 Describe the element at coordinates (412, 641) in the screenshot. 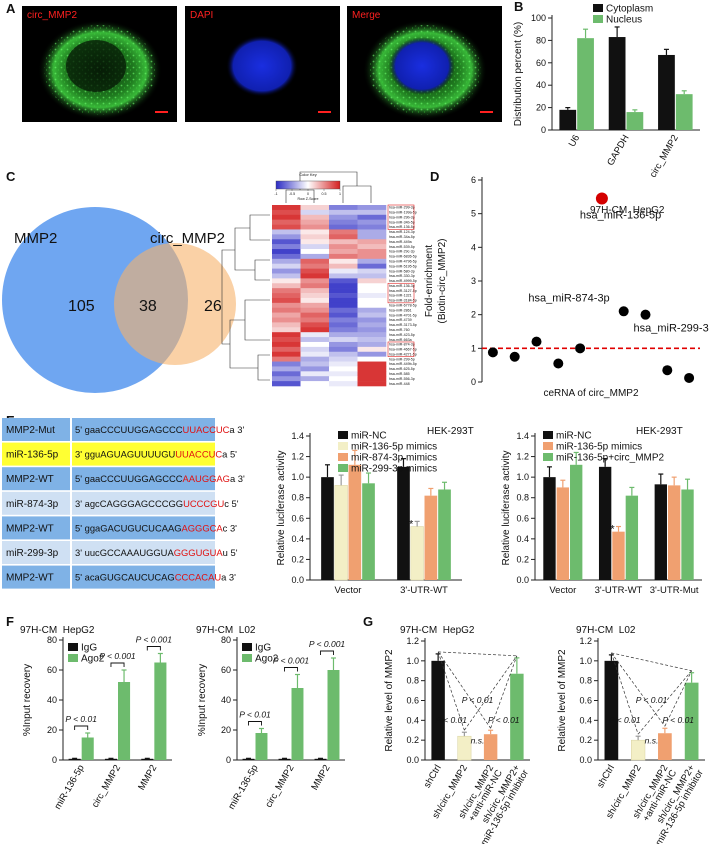

I see `y-tick-label: 1.2` at that location.